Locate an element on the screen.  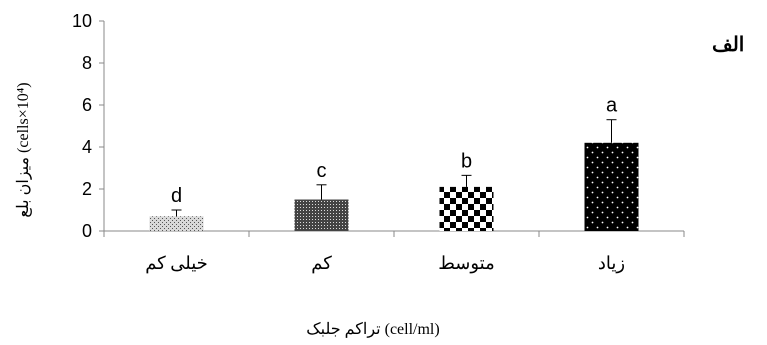
significance-letter: b is located at coordinates (466, 161).